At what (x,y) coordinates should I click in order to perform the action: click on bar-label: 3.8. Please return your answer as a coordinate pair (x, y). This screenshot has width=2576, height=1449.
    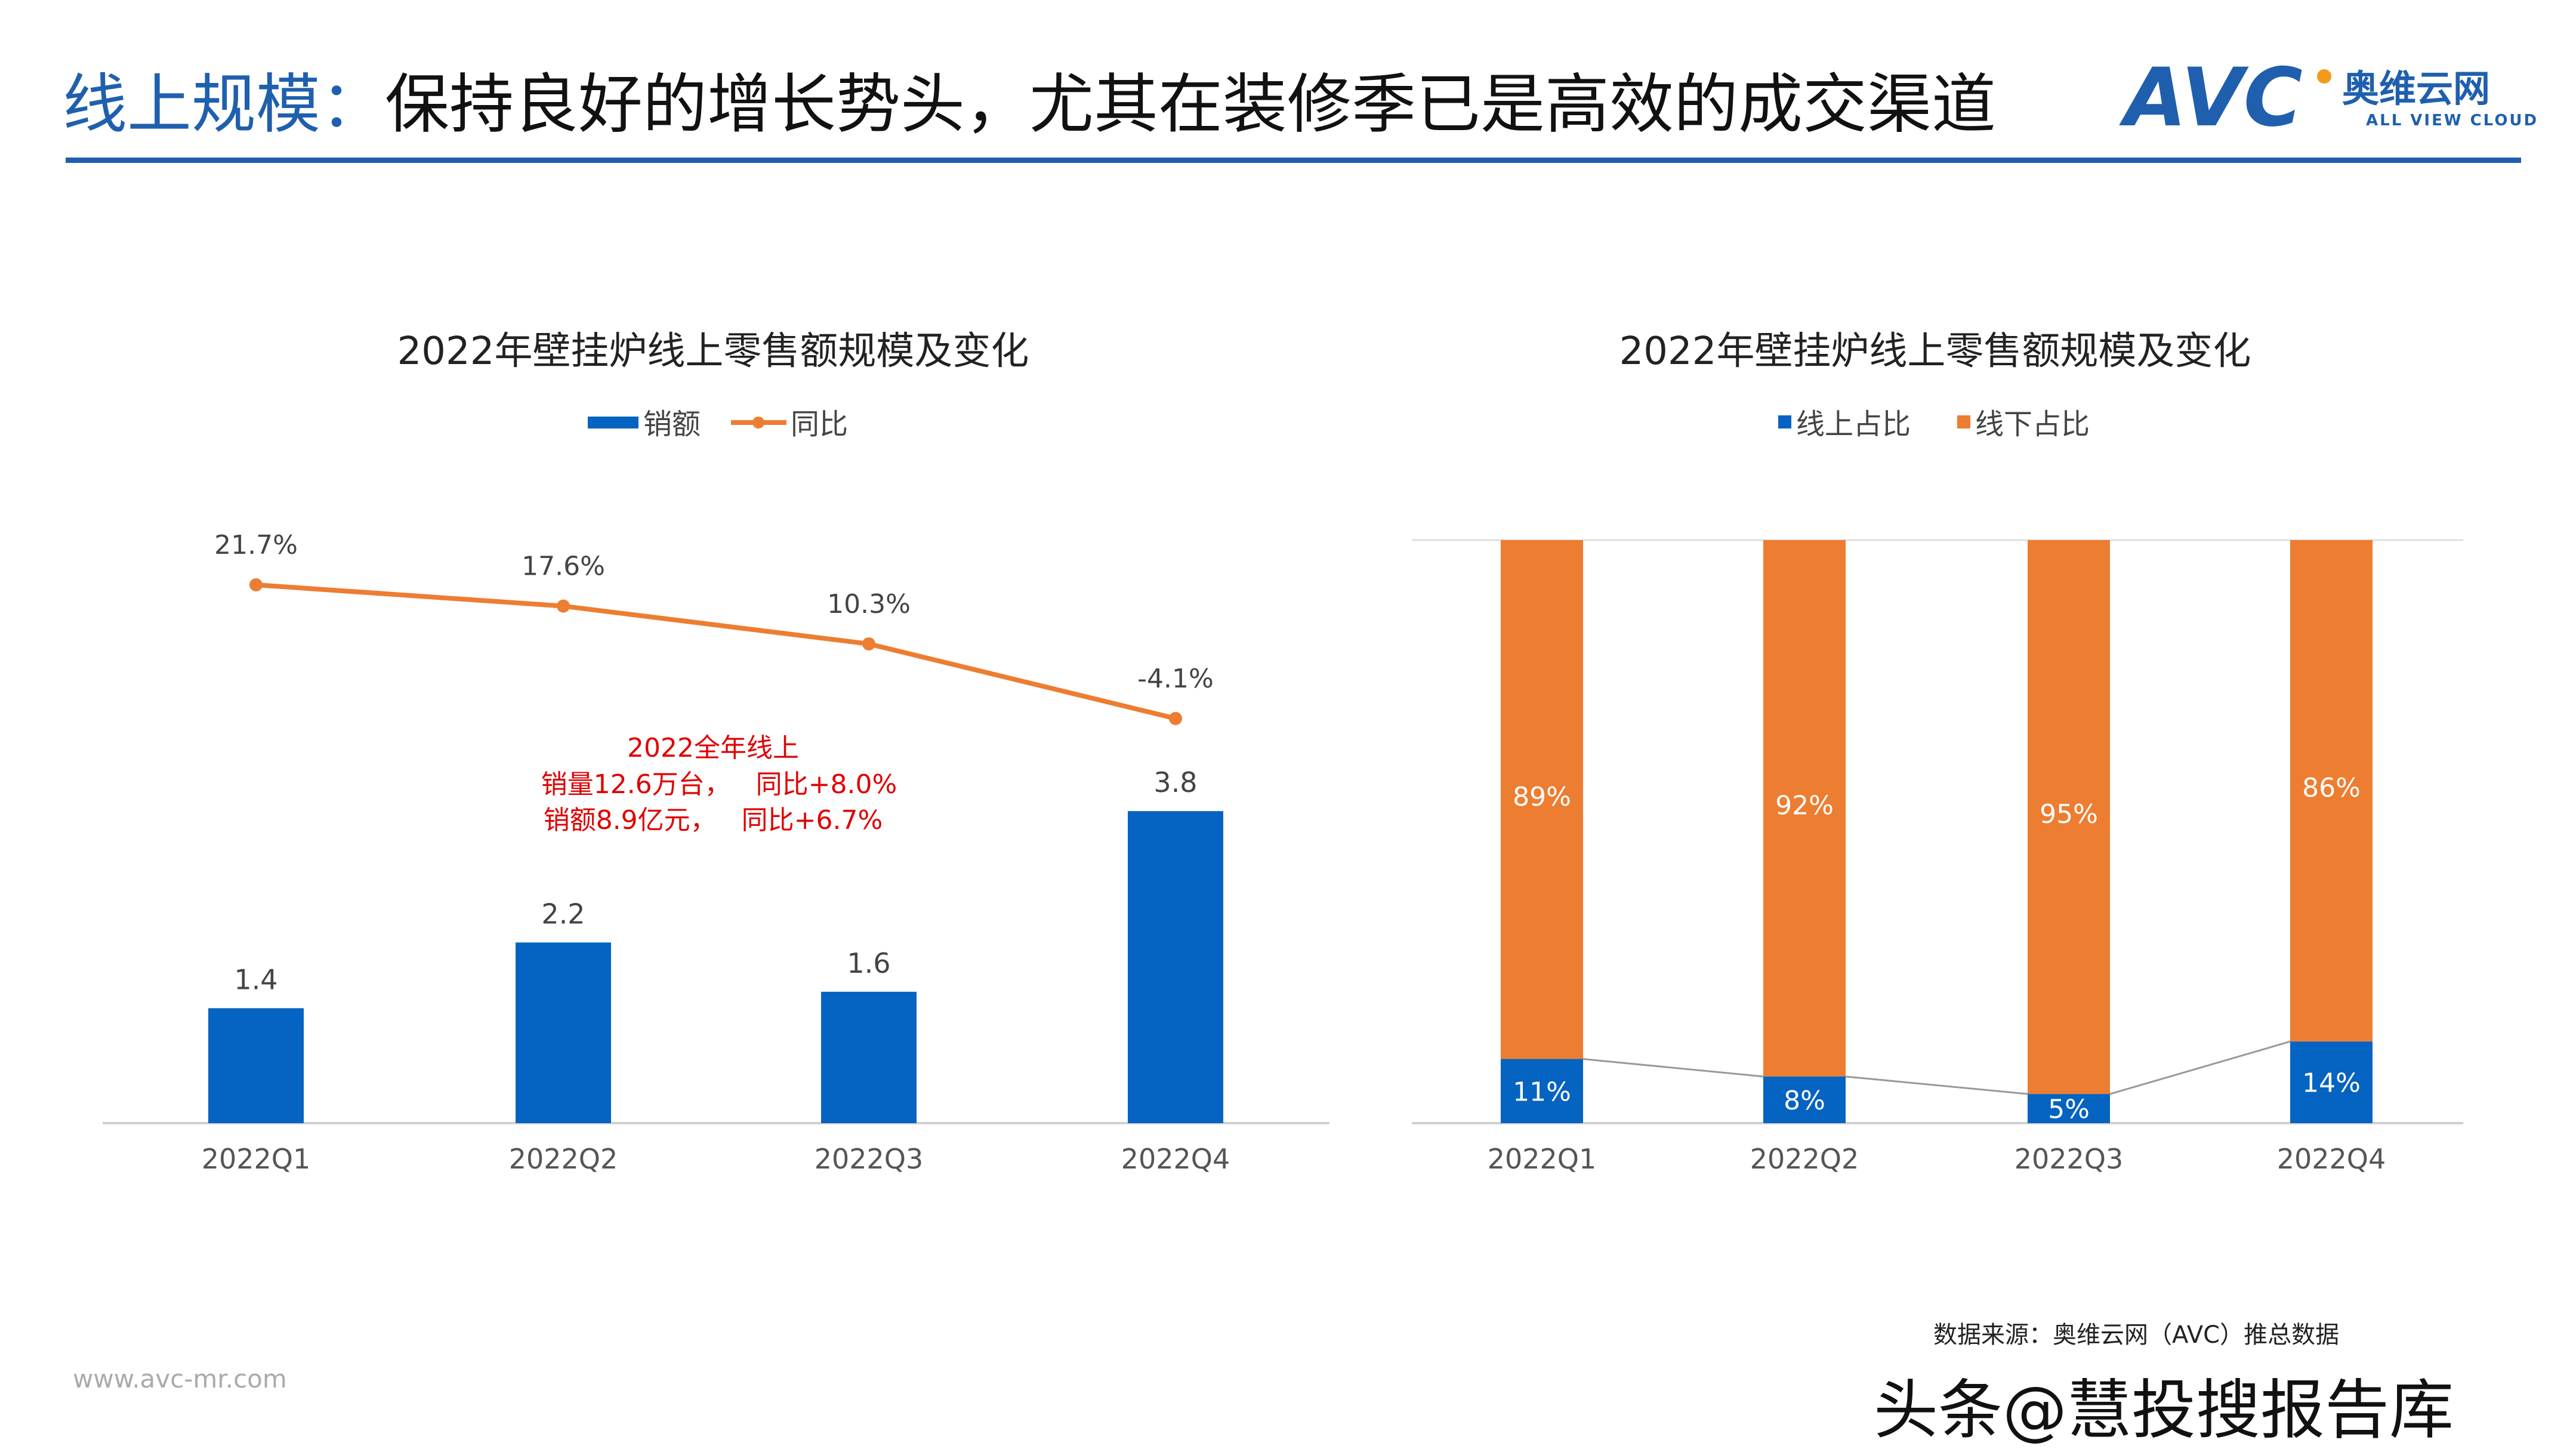
    Looking at the image, I should click on (1175, 782).